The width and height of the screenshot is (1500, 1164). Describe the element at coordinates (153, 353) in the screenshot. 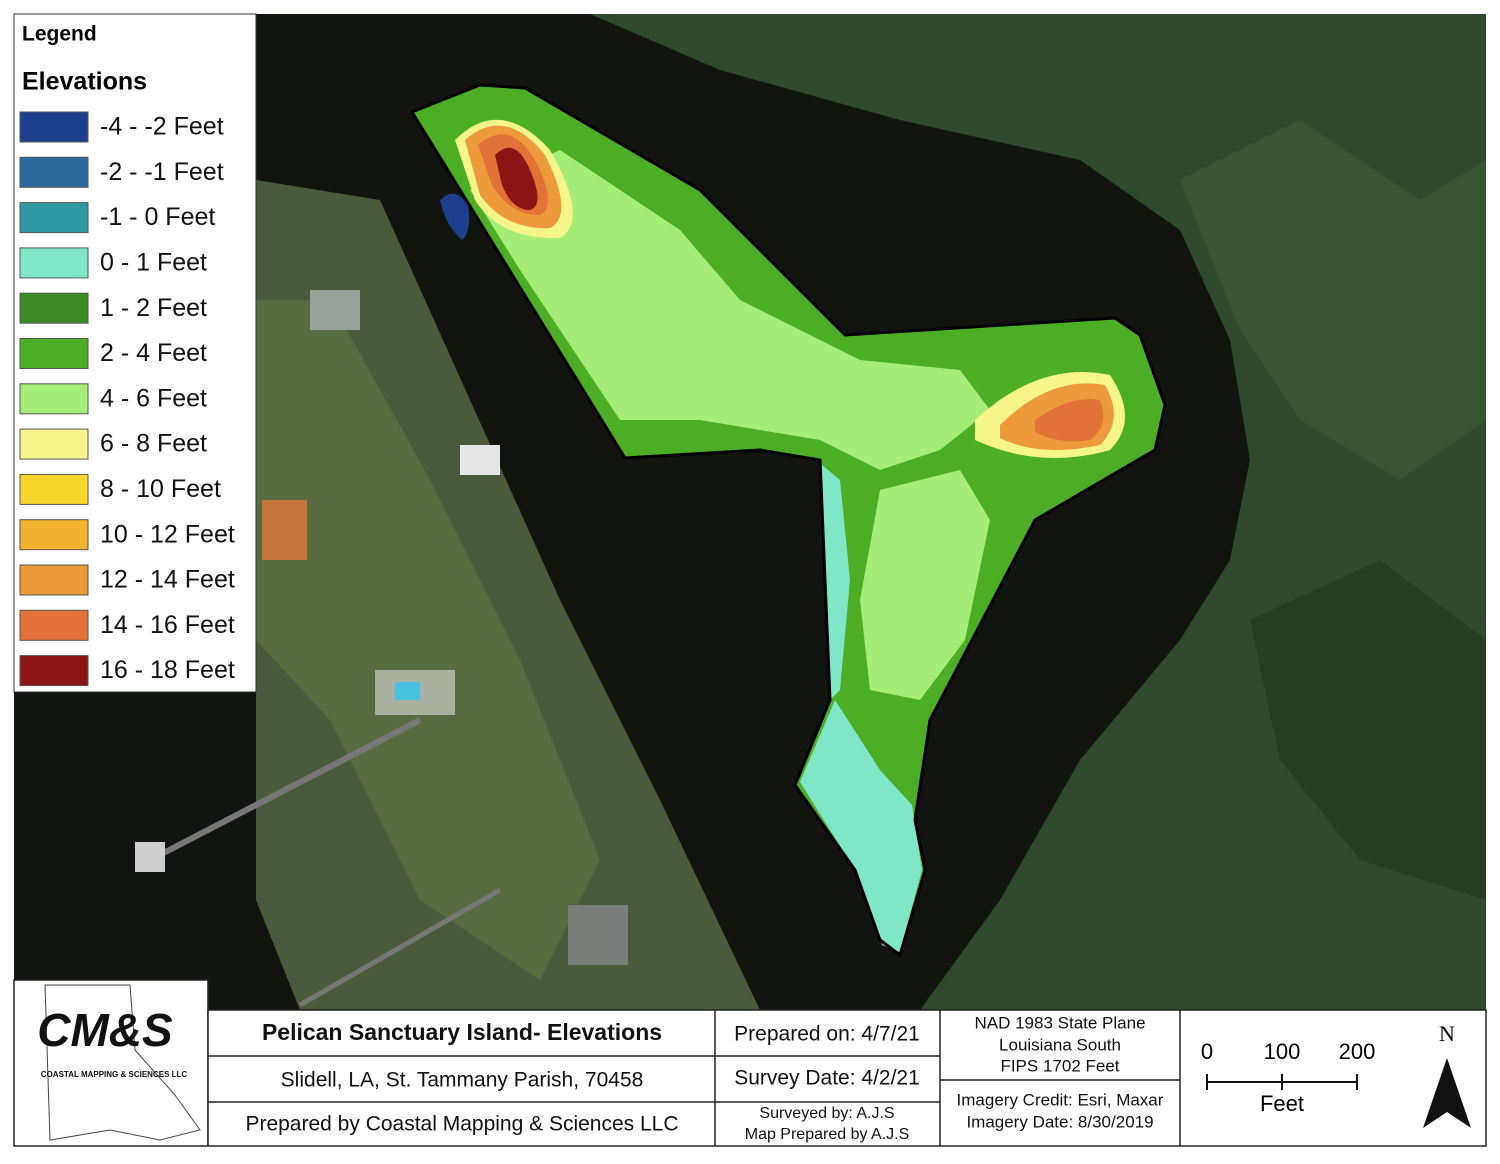

I see `legend-label: 2 - 4 Feet` at that location.